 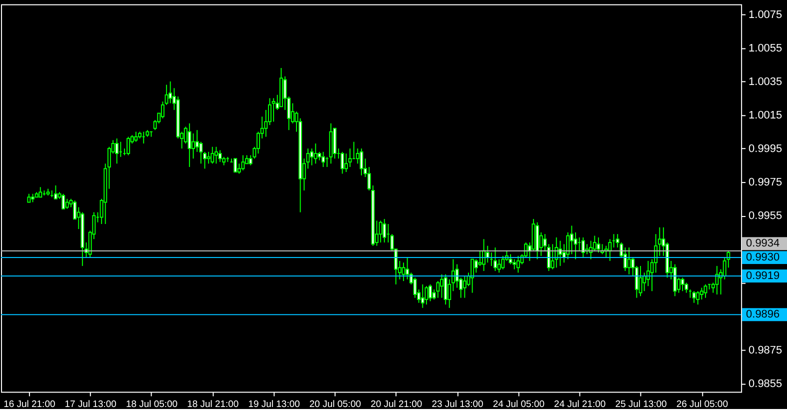 What do you see at coordinates (213, 404) in the screenshot?
I see `x-tick-label: 18 Jul 21:00` at bounding box center [213, 404].